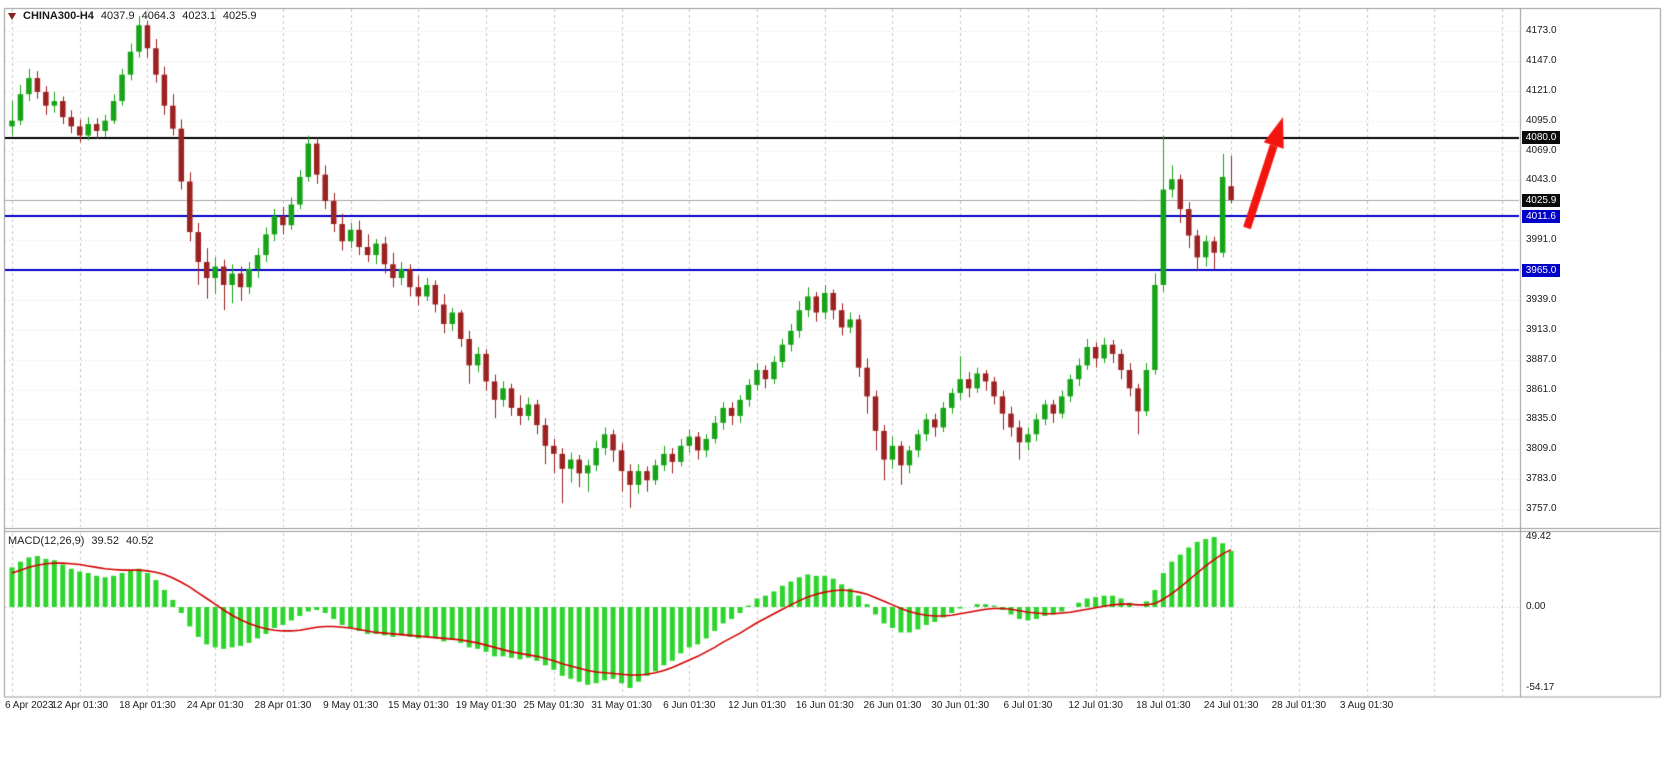  I want to click on price-axis-label: 4043.0, so click(1541, 180).